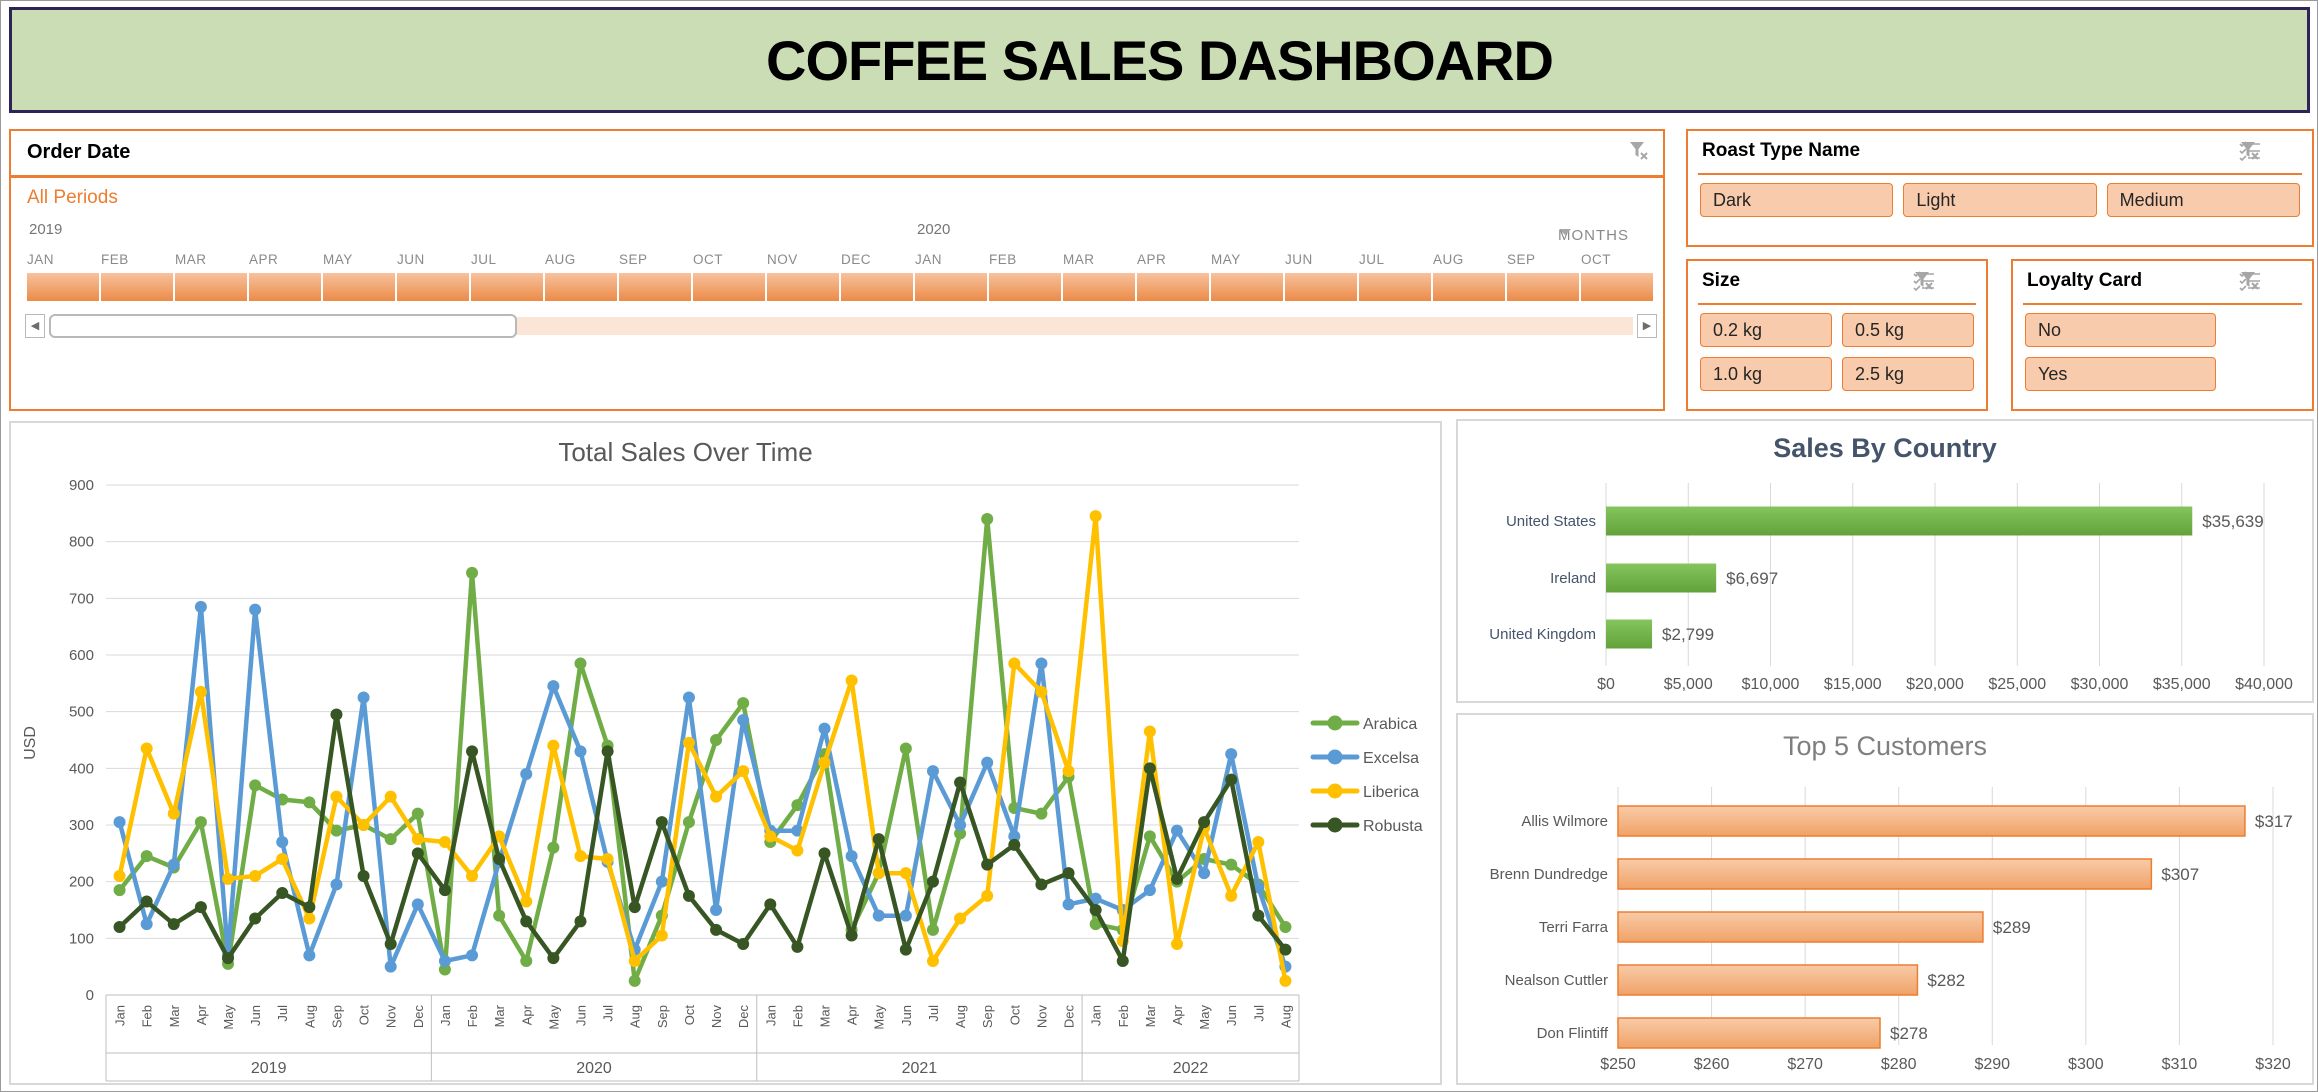  I want to click on size-slicer-title: Size, so click(1721, 280).